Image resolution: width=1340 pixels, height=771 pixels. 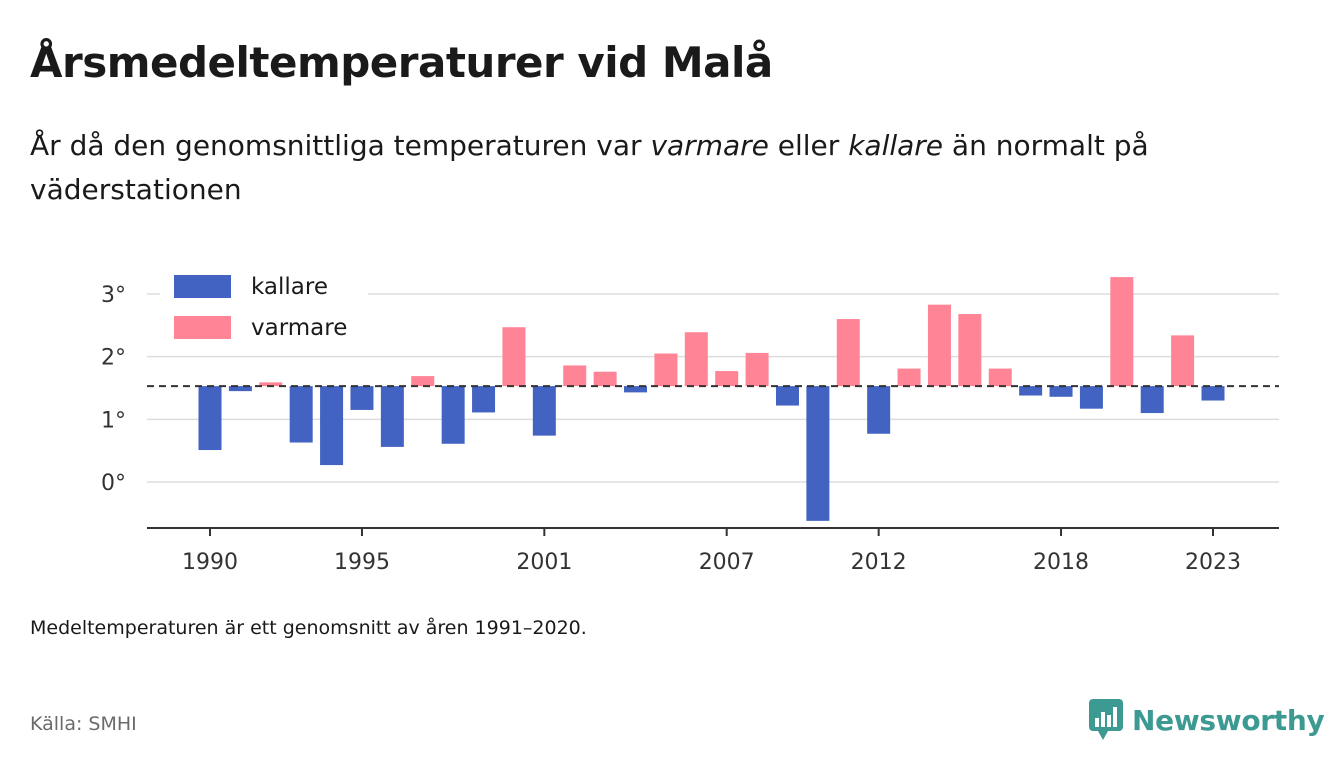 I want to click on subtitle-cold-word: kallare, so click(x=896, y=145).